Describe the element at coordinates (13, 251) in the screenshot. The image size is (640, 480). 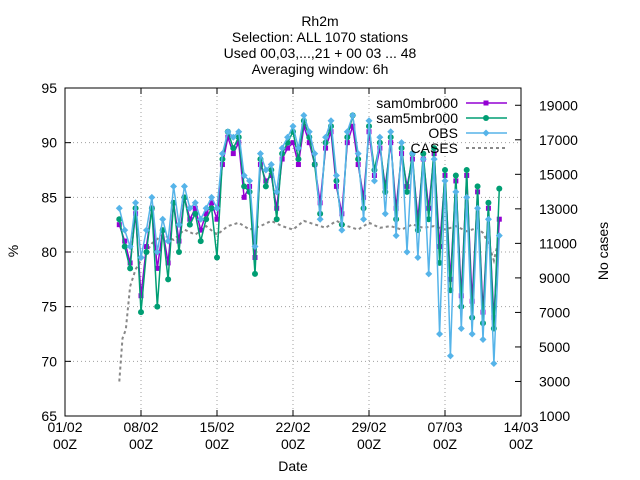
I see `y-axis-label: %` at that location.